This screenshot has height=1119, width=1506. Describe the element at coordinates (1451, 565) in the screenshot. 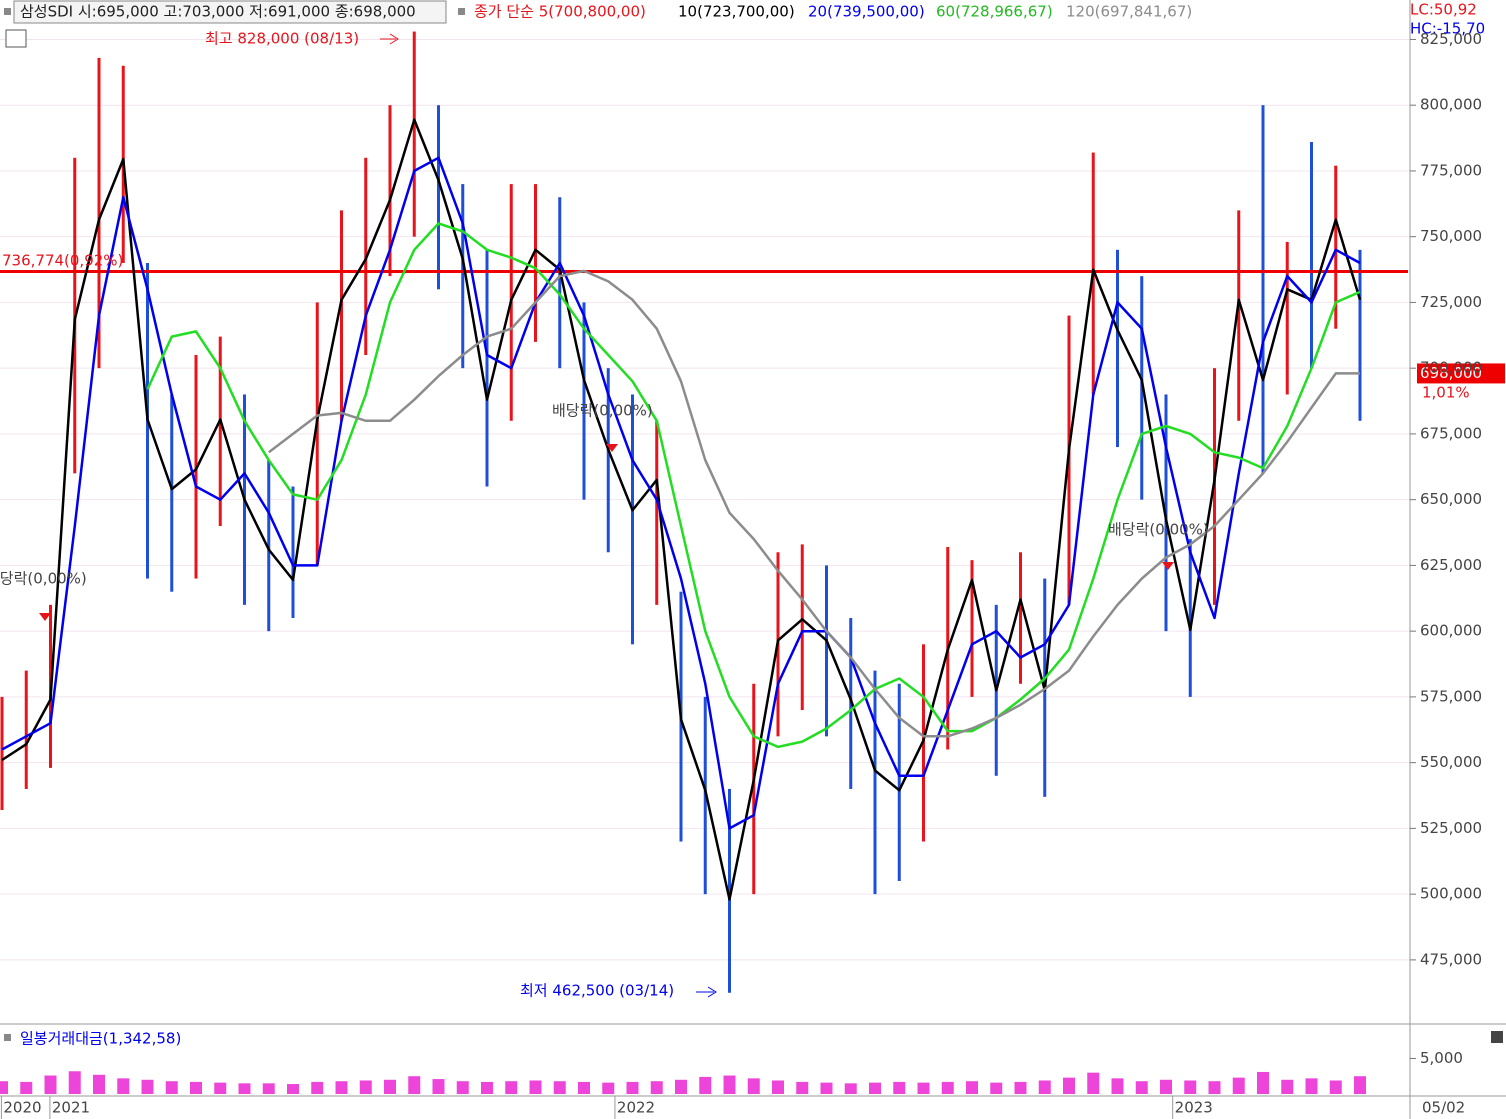

I see `y-tick-label: 625,000` at that location.